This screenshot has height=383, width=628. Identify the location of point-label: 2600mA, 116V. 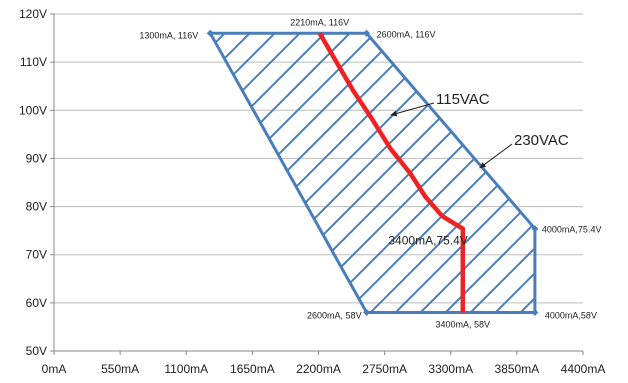
(406, 34).